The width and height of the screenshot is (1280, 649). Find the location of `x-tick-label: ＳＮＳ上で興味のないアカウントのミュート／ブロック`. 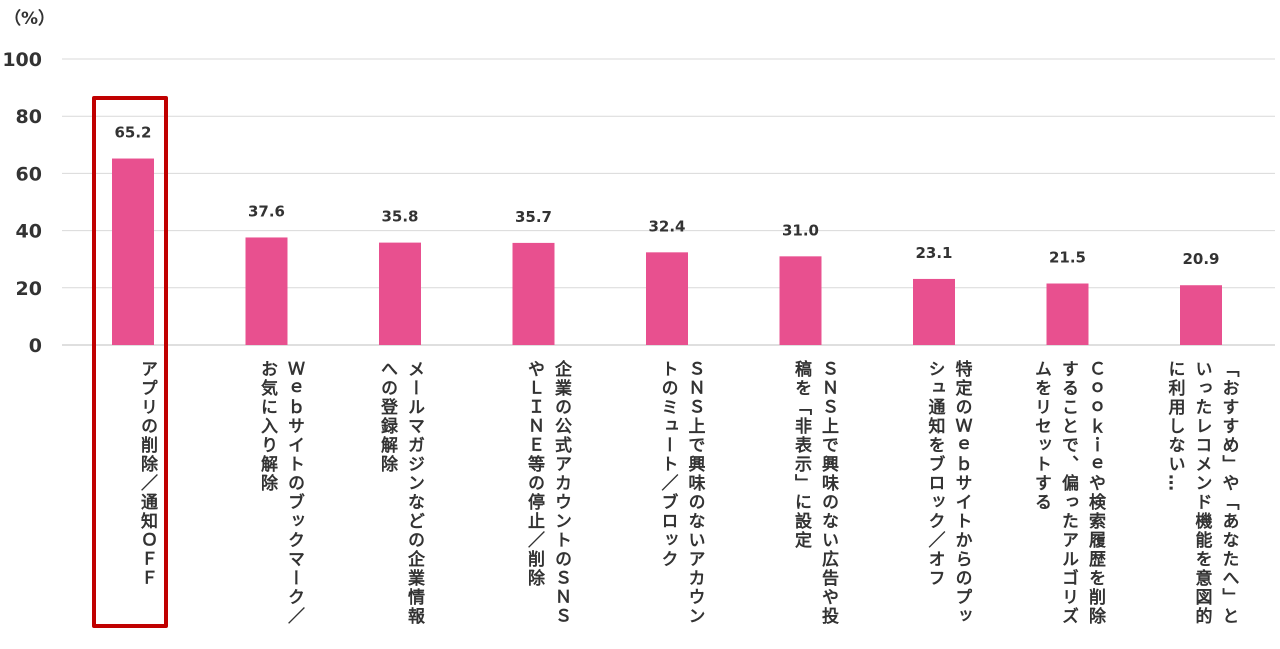

x-tick-label: ＳＮＳ上で興味のないアカウントのミュート／ブロック is located at coordinates (681, 493).